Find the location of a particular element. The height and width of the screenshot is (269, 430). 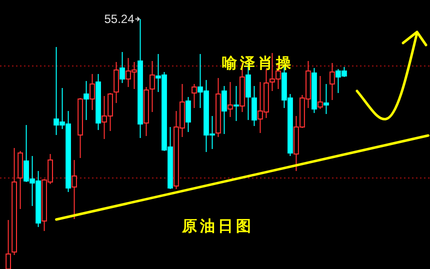

annotation: 55.24 is located at coordinates (119, 19).